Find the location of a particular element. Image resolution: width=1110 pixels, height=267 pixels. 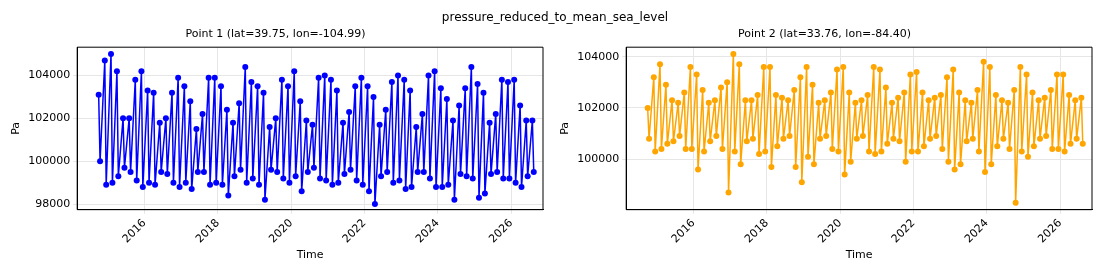

chart-title: Point 1 (lat=39.75, lon=-104.99) is located at coordinates (275, 34).